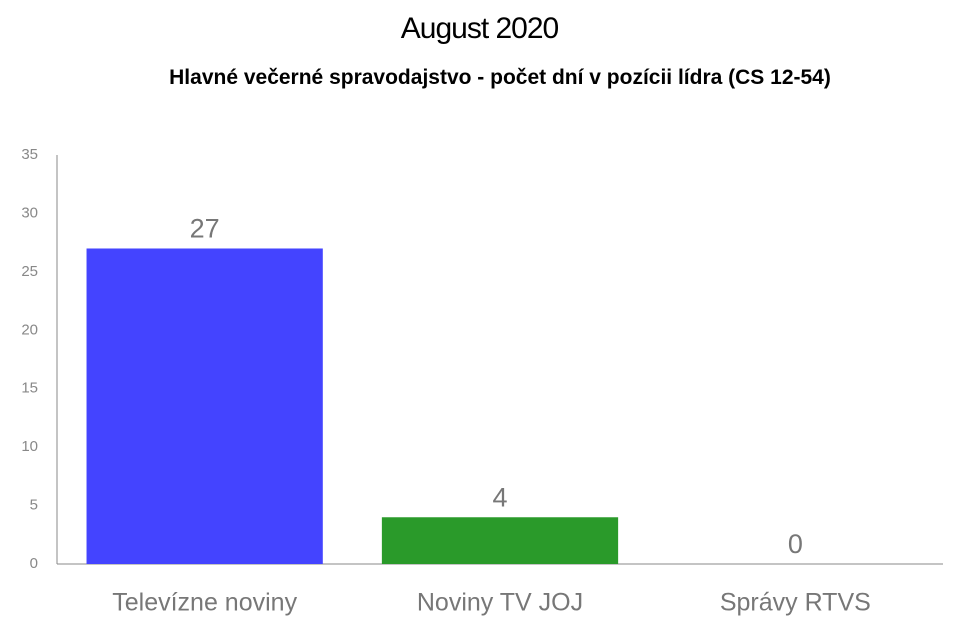 The height and width of the screenshot is (636, 959). Describe the element at coordinates (29, 446) in the screenshot. I see `y-tick-label: 10` at that location.